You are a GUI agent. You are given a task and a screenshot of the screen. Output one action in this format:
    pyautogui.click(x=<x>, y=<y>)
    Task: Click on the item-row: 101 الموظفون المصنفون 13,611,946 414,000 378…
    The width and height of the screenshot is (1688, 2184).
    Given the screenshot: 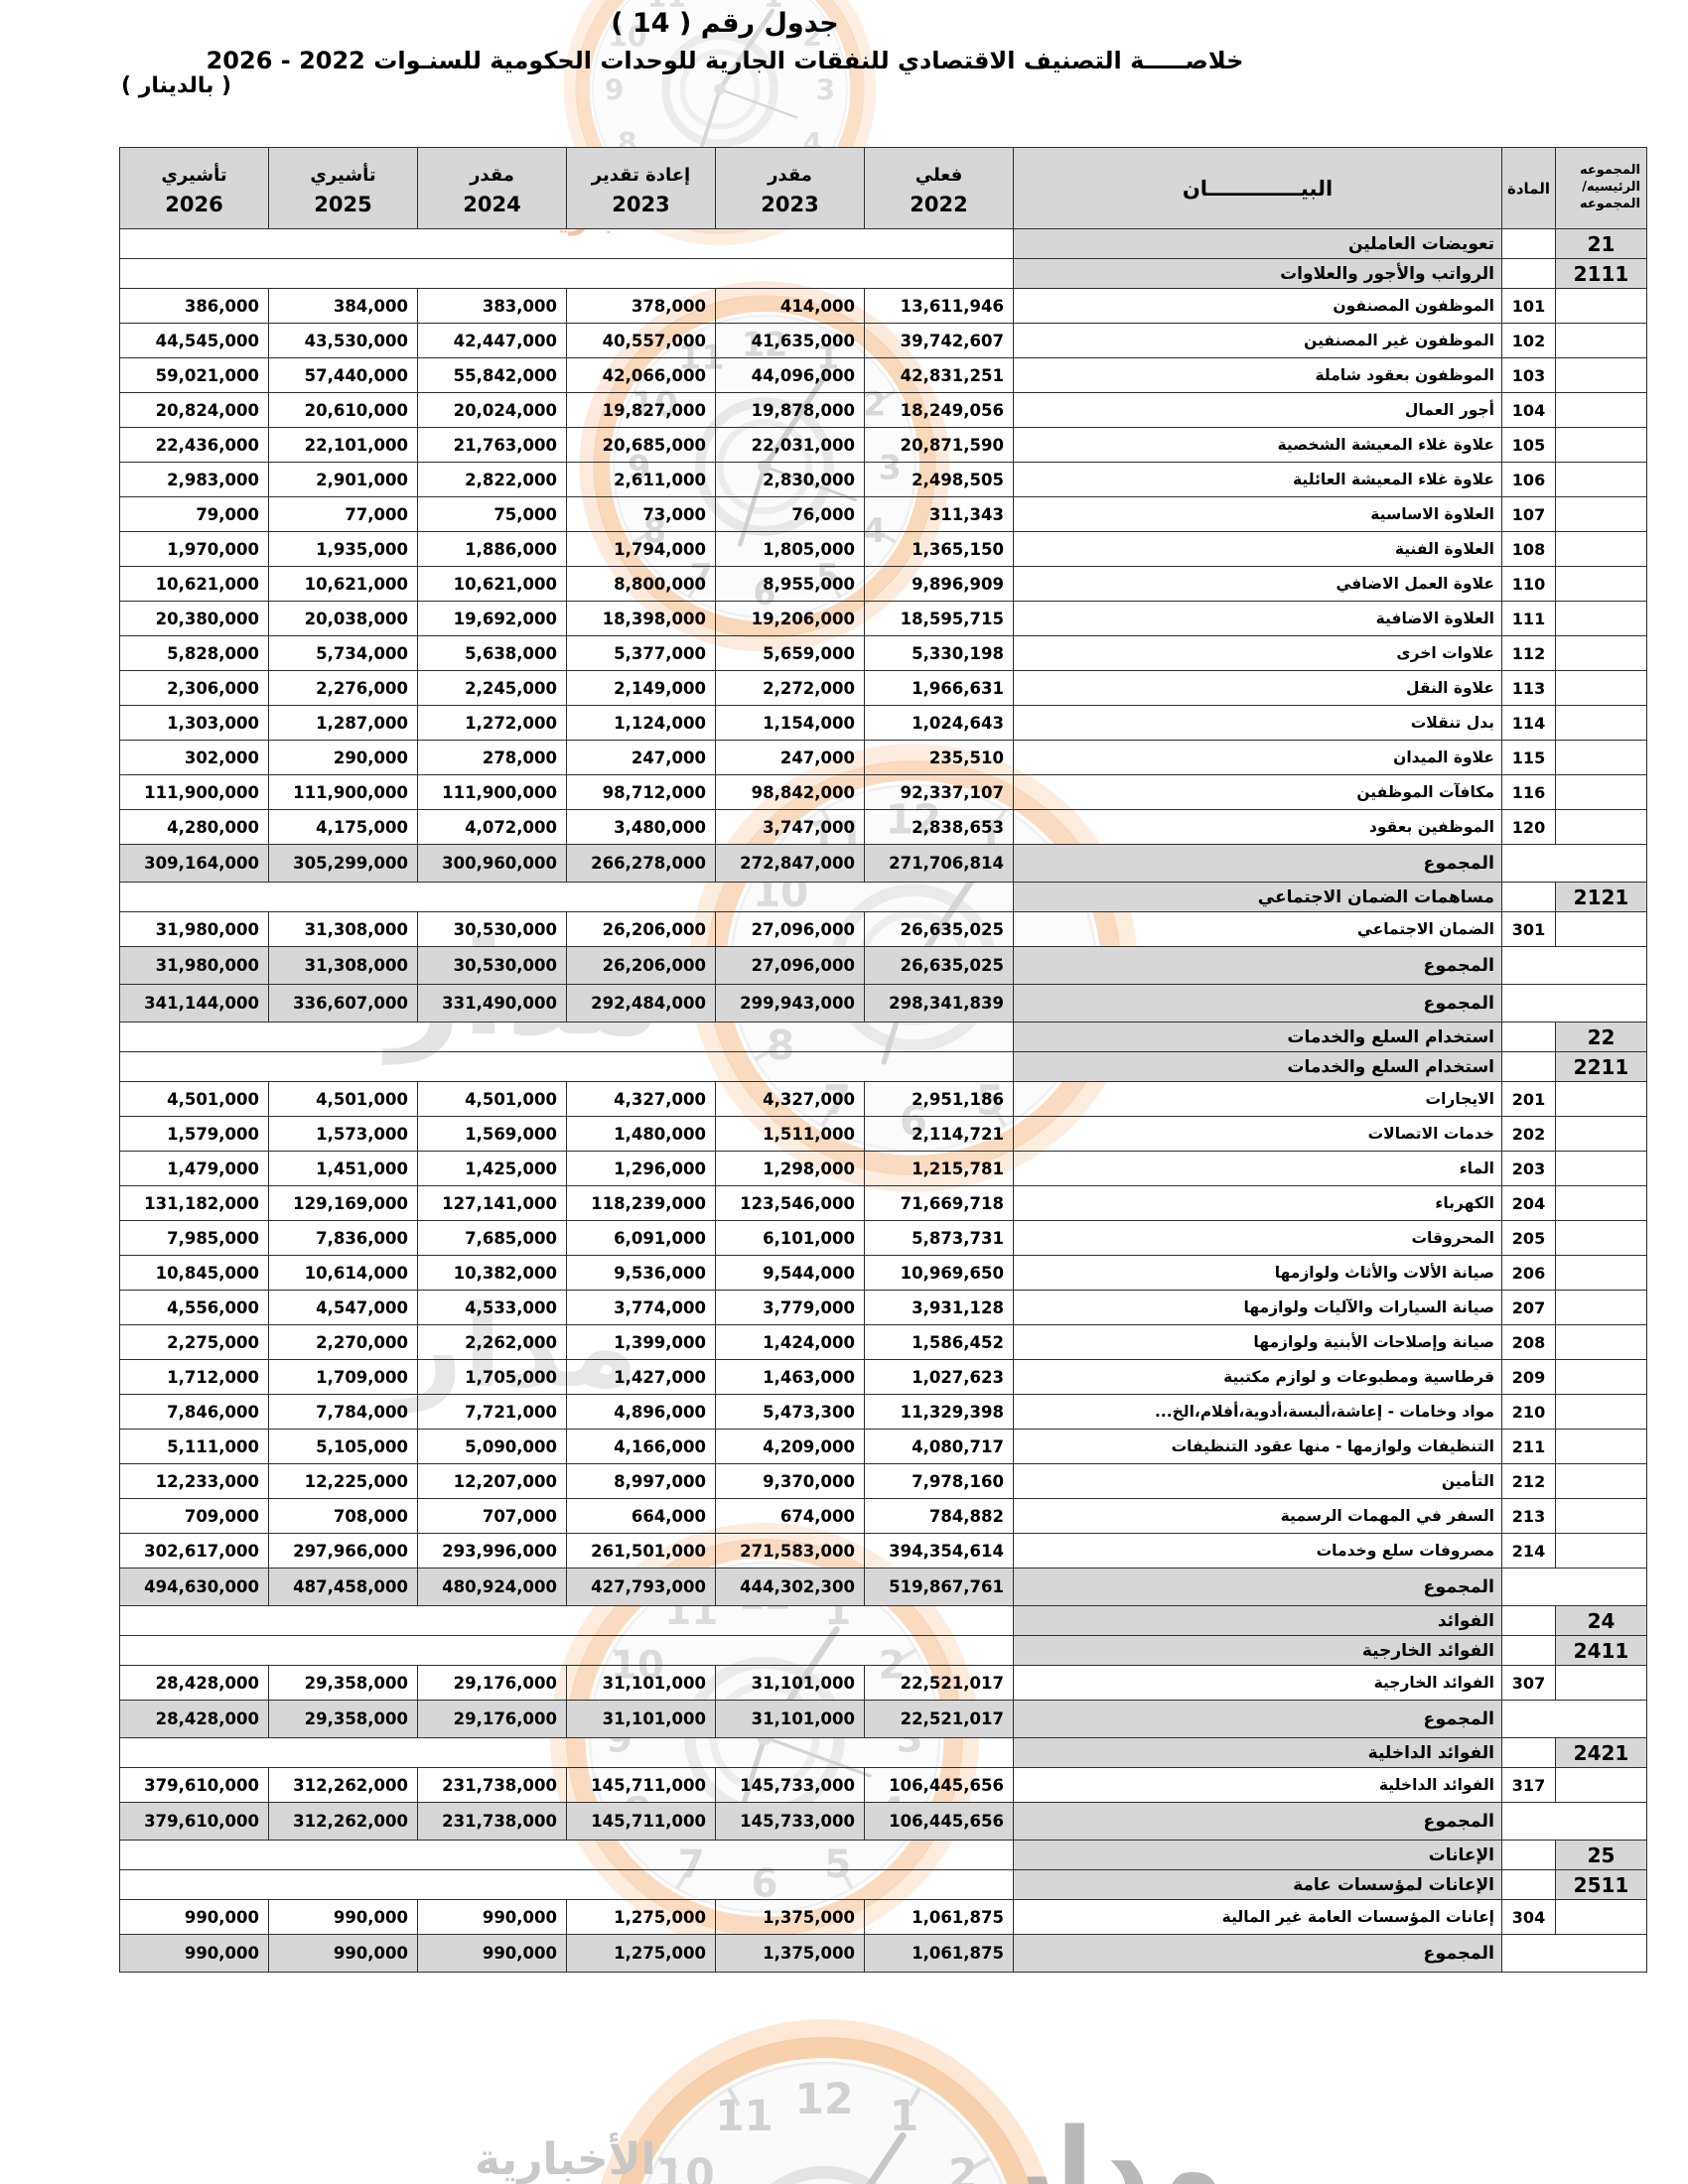 What is the action you would take?
    pyautogui.click(x=883, y=306)
    